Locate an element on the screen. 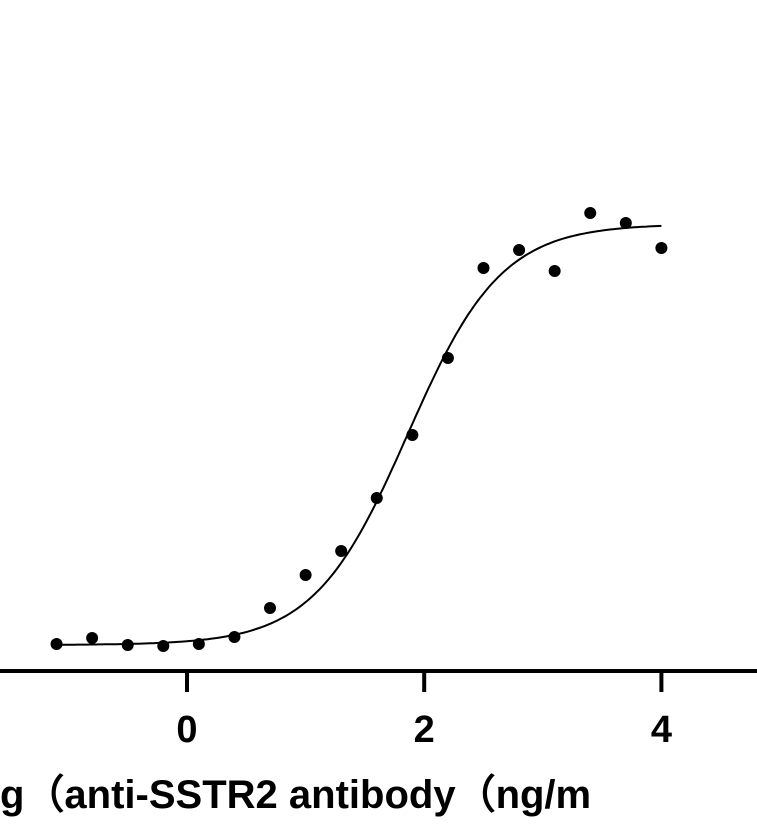 The height and width of the screenshot is (834, 757). x-tick-label: 4 is located at coordinates (661, 730).